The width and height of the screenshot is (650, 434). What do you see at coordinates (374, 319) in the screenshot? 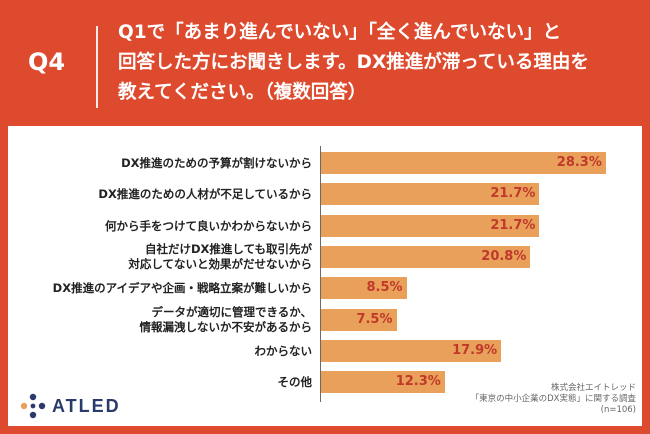
I see `value-label: 7.5%` at bounding box center [374, 319].